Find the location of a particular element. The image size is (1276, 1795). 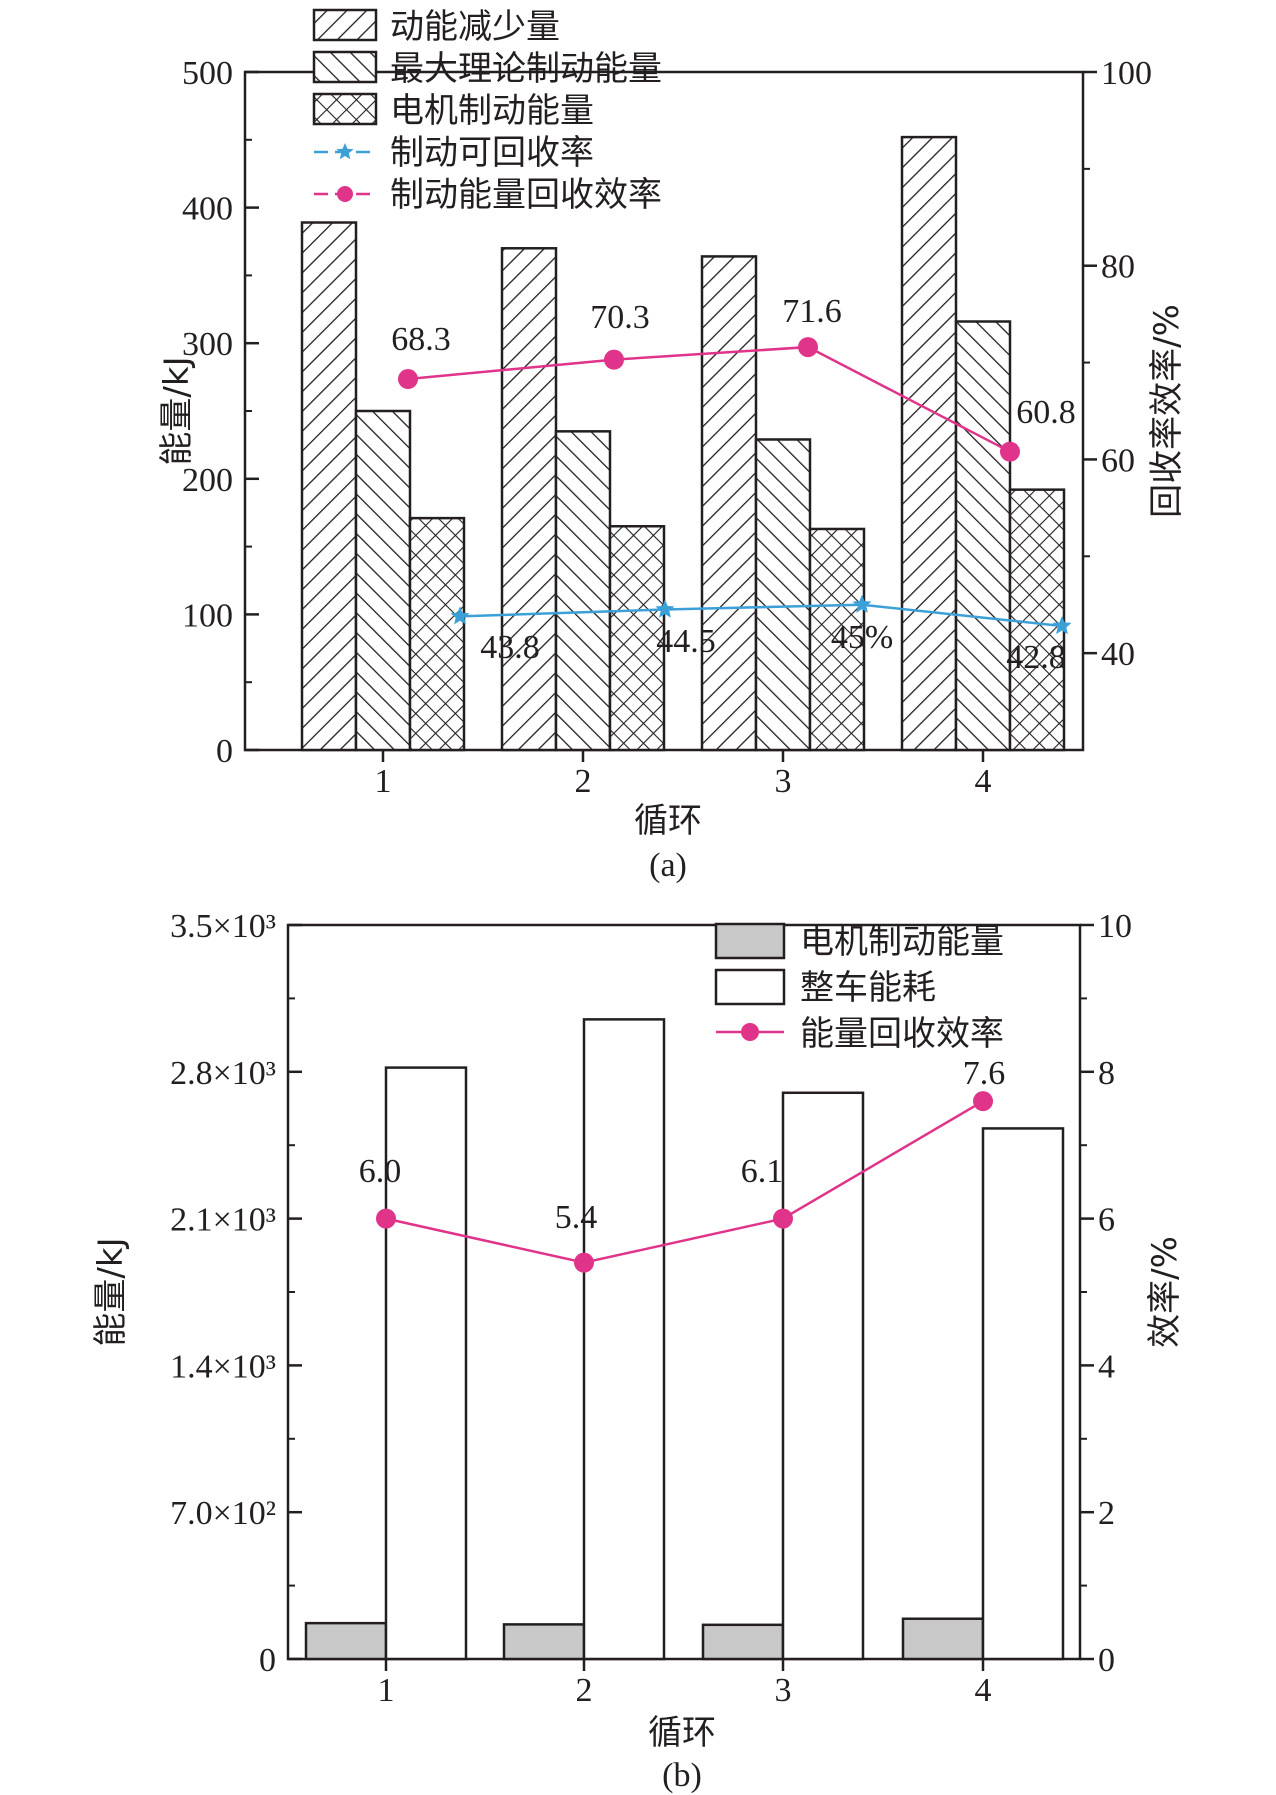

y2-tick-label: 60 is located at coordinates (1118, 460).